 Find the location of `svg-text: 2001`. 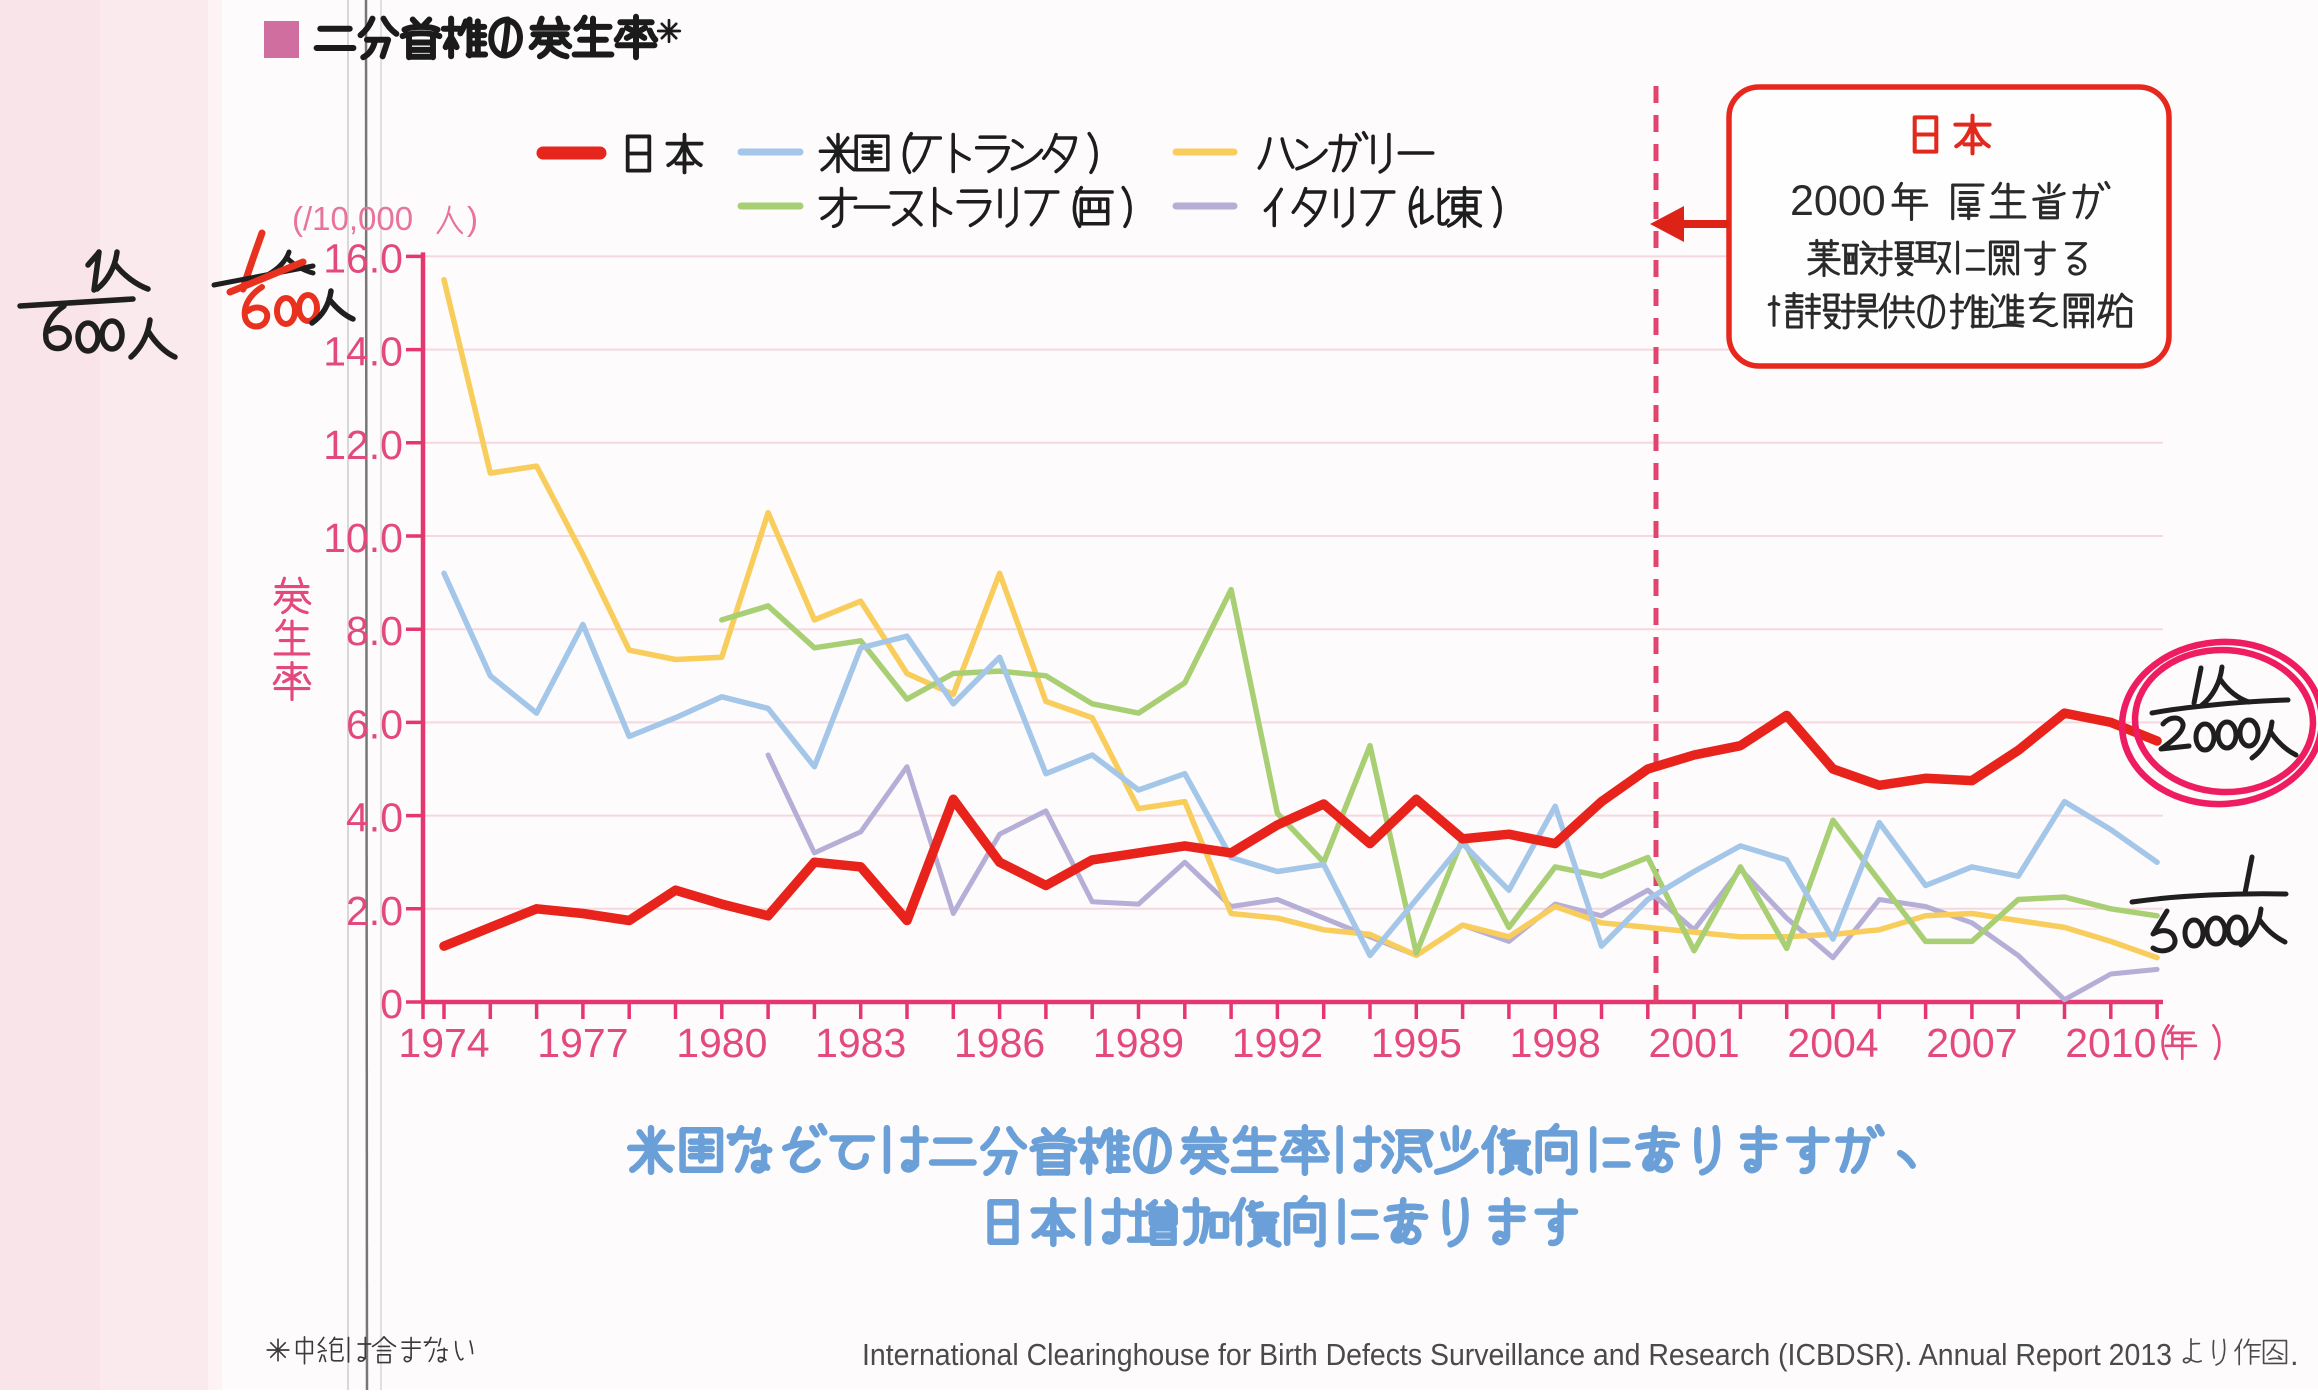

svg-text: 2001 is located at coordinates (1693, 1043).